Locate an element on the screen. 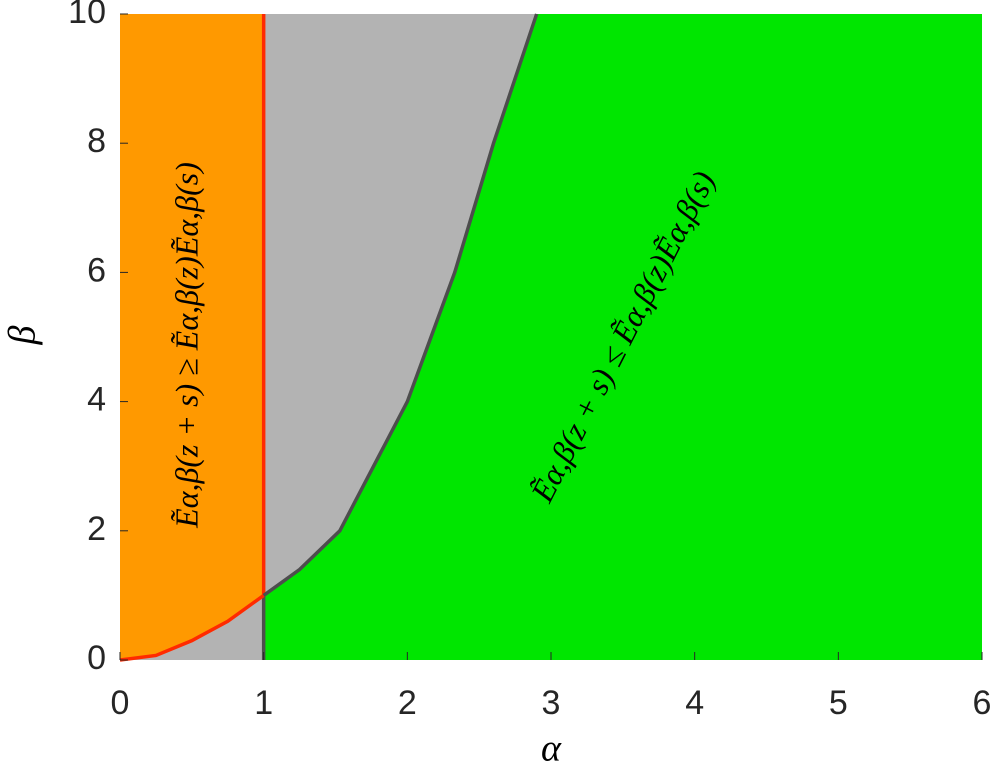  boundary-curve is located at coordinates (192, 627).